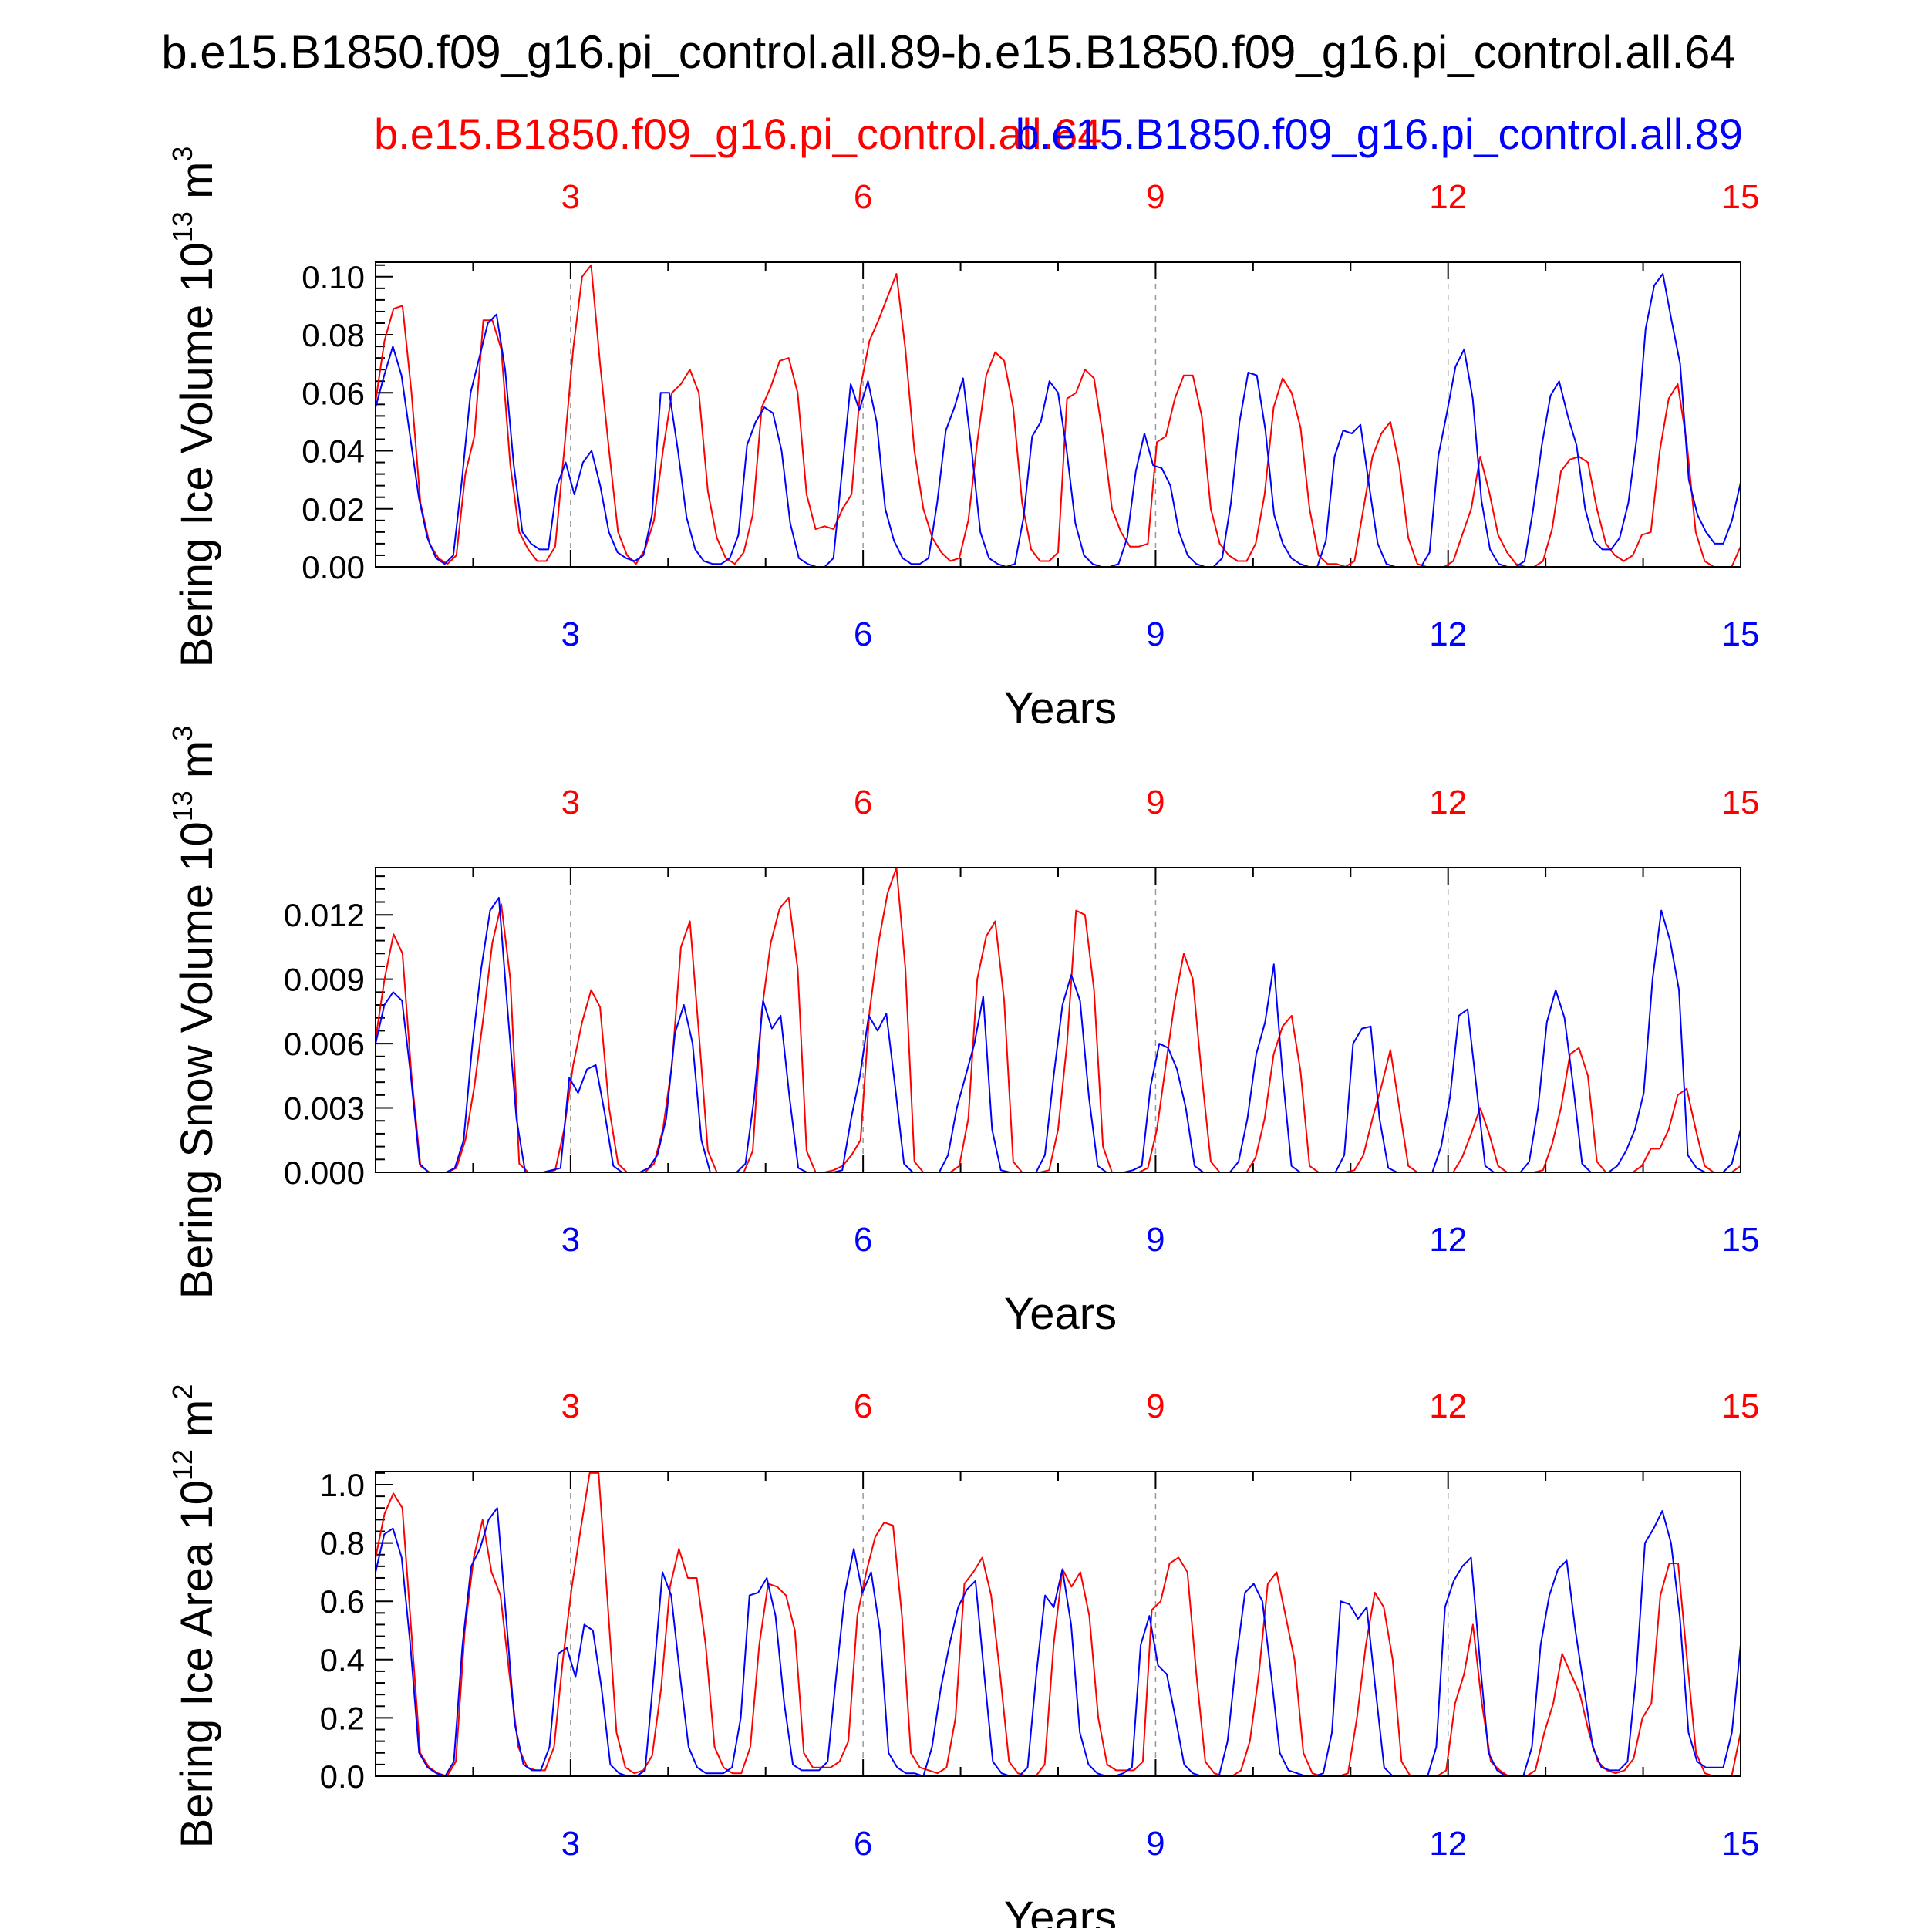  I want to click on y-axis-label: Bering Ice Volume 1013 m3, so click(194, 407).